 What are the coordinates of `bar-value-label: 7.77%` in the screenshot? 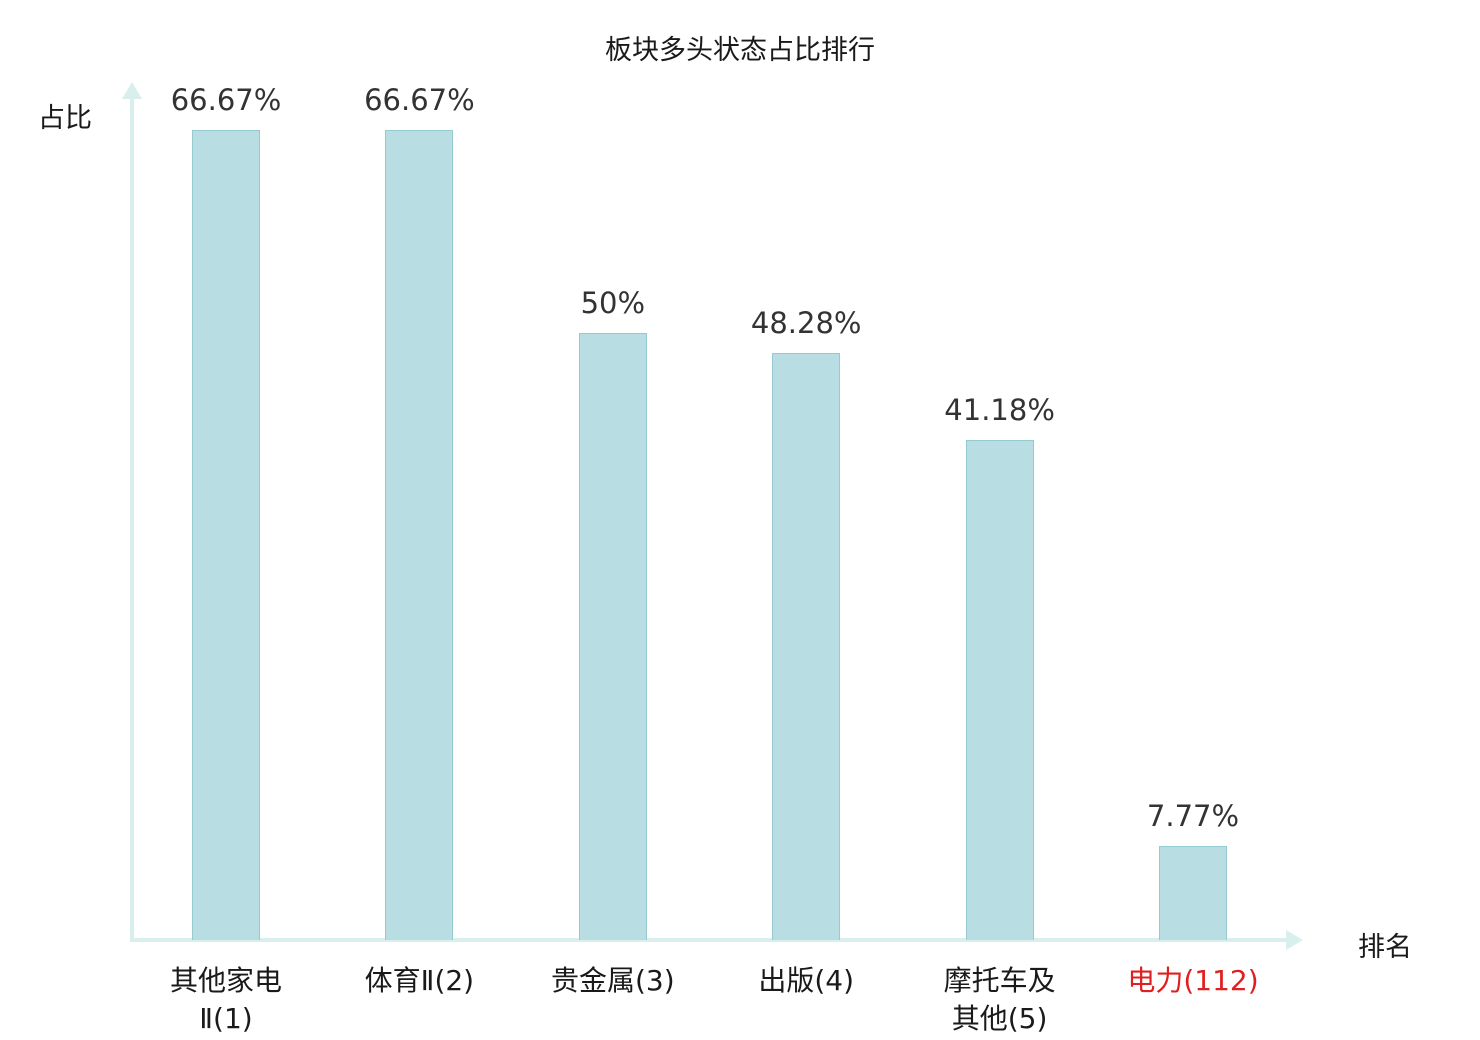 It's located at (1193, 816).